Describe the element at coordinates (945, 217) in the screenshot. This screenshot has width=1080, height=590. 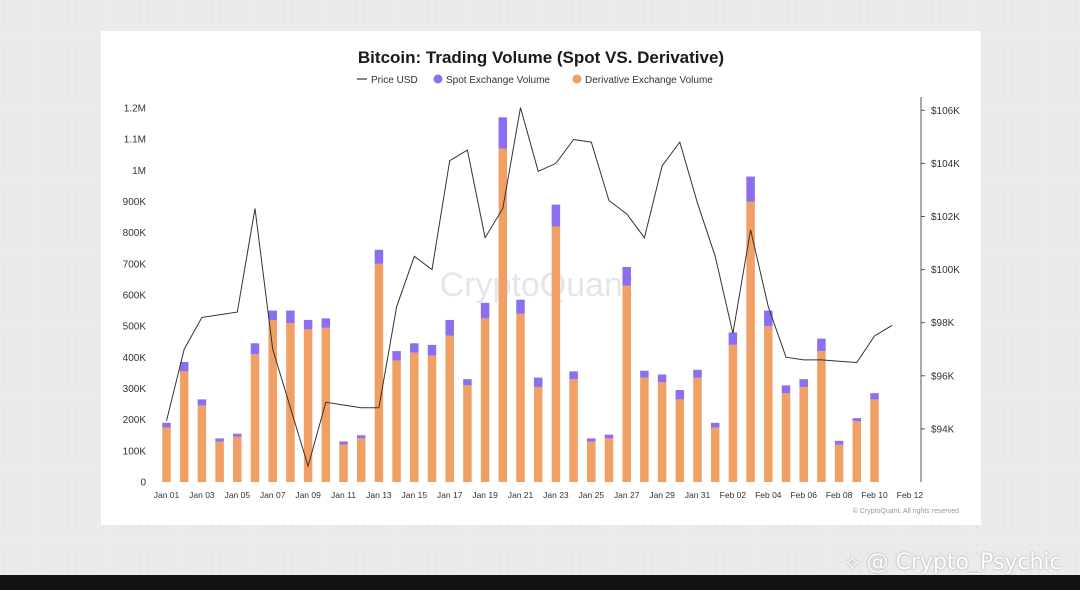
I see `right-tick-label: $102K` at that location.